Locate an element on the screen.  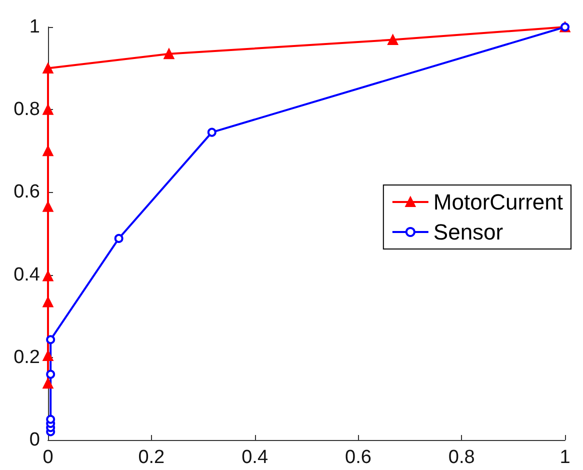
legend-label: MotorCurrent is located at coordinates (498, 202).